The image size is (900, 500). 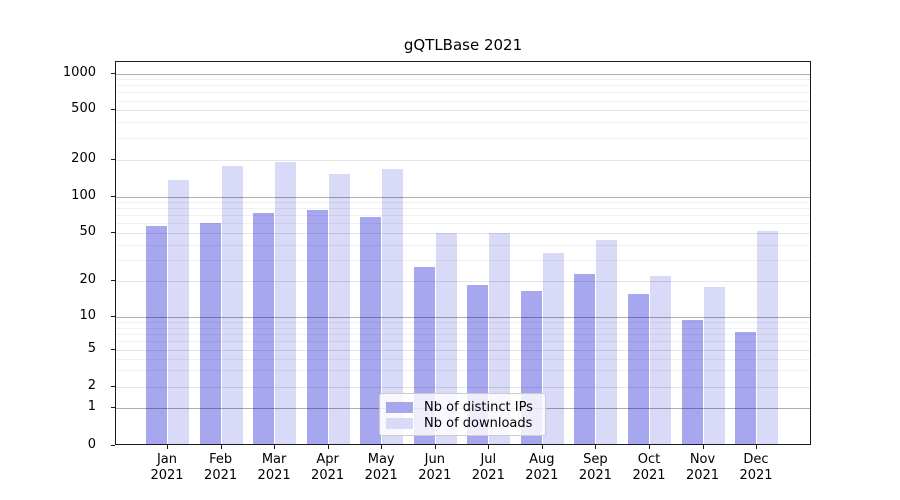 What do you see at coordinates (488, 467) in the screenshot?
I see `x-tick-label-jul-2021: Jul 2021` at bounding box center [488, 467].